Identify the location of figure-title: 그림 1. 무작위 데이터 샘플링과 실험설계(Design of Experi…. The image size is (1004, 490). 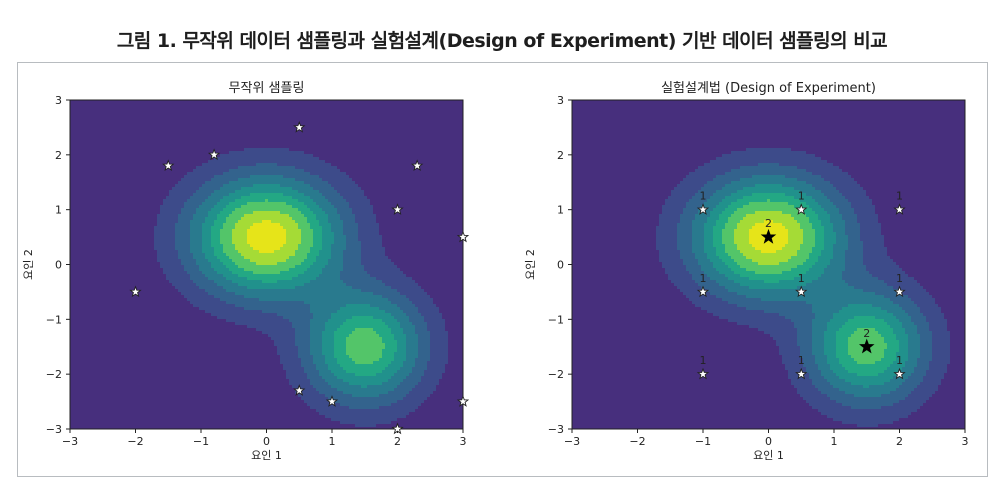
(502, 39).